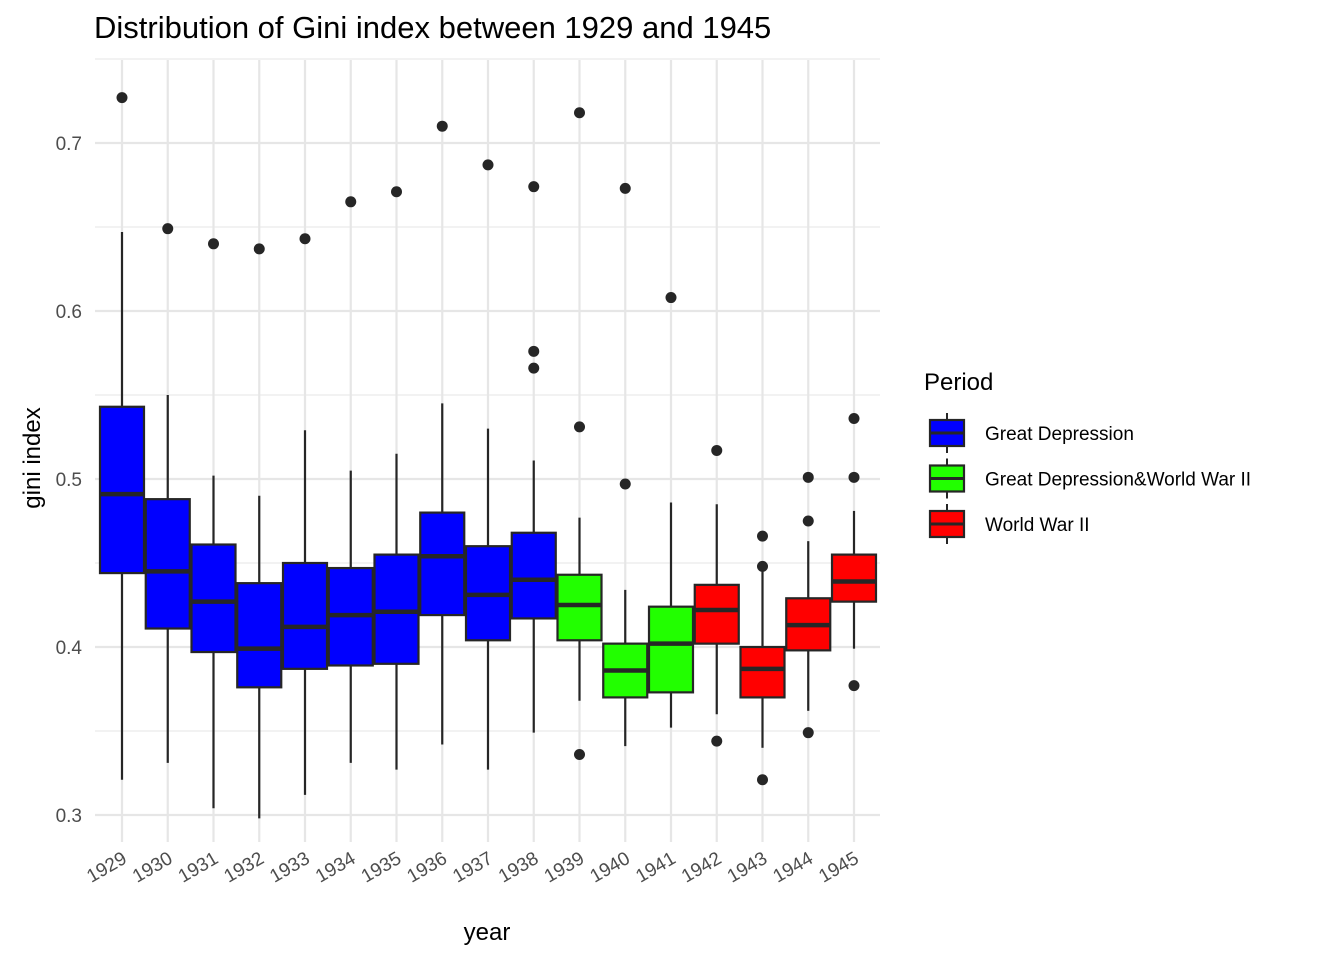 The image size is (1344, 960). I want to click on box-1929, so click(122, 436).